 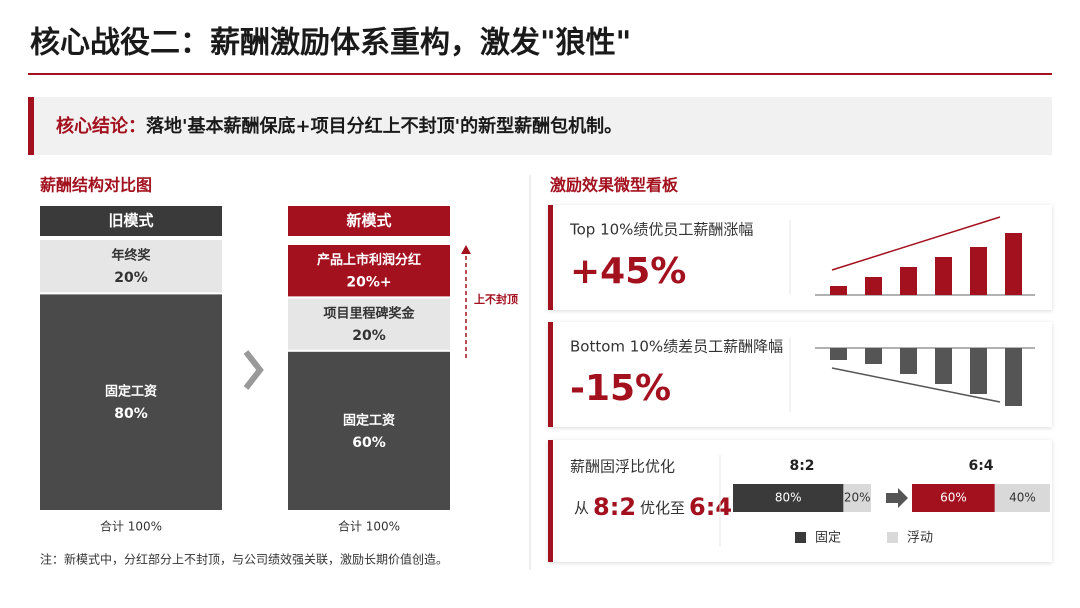 I want to click on title-rule, so click(x=540, y=74).